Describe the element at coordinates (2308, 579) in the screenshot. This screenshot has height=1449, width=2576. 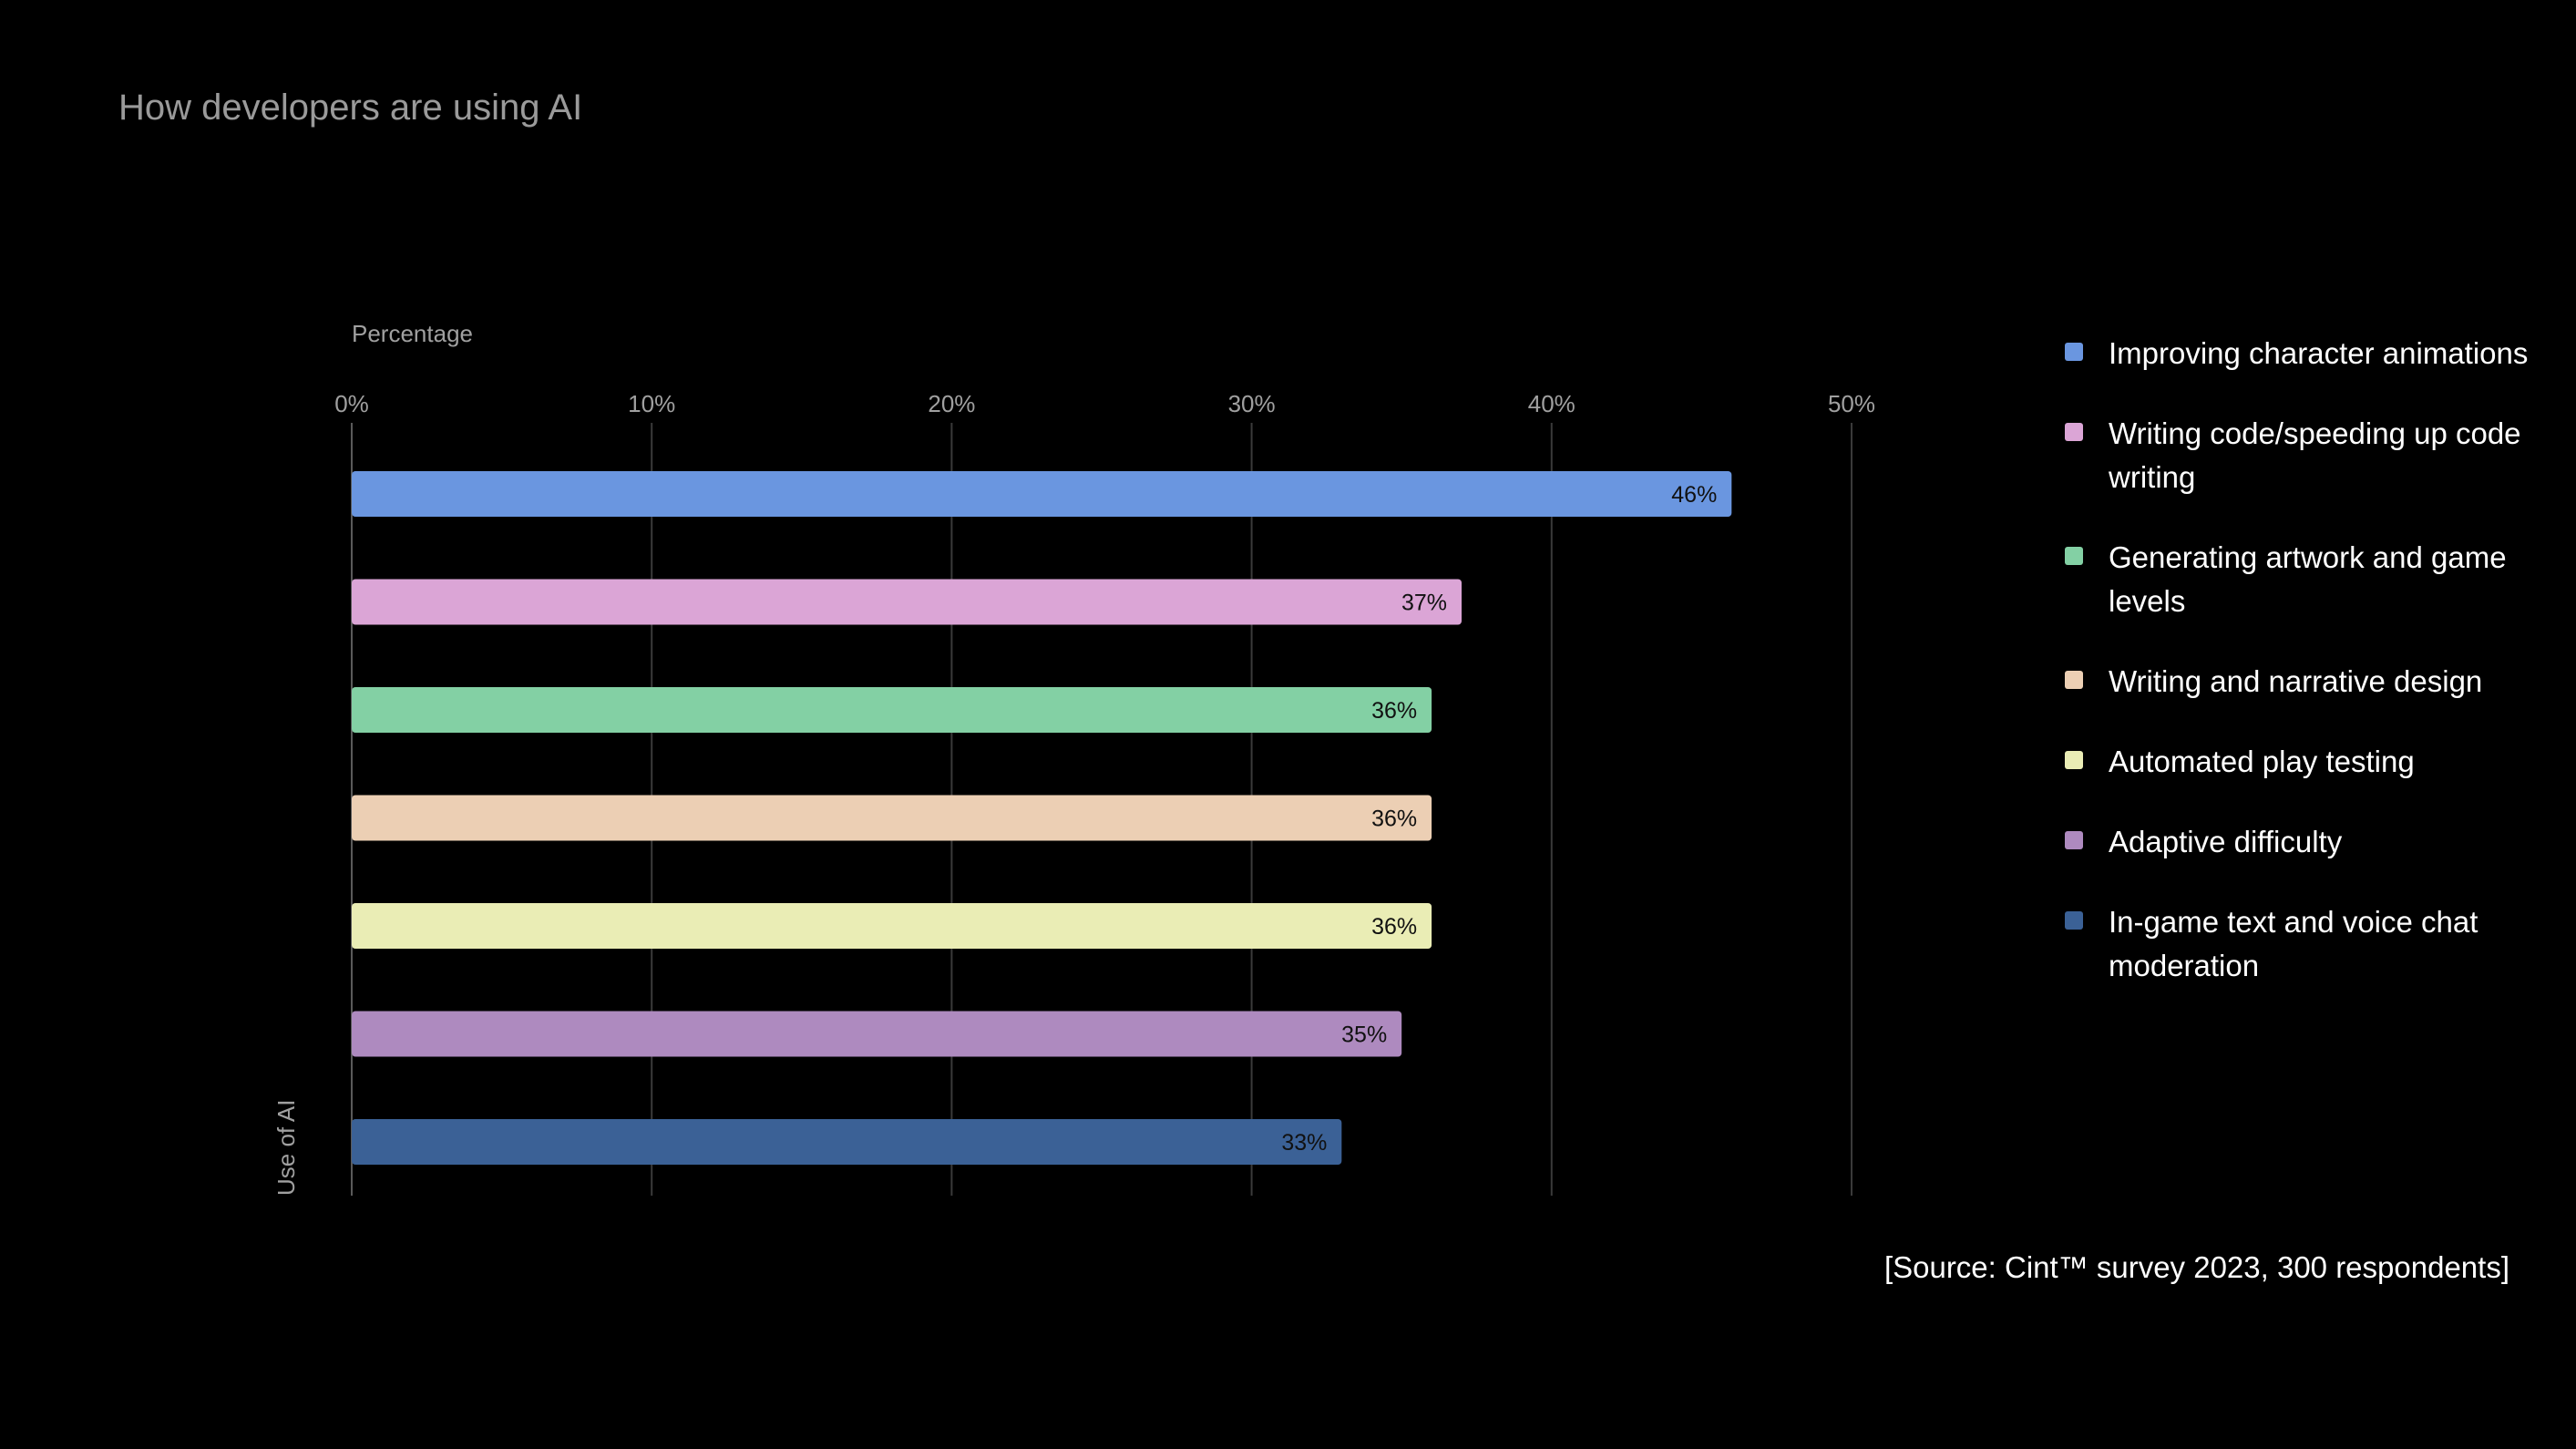
I see `legend-label: Generating artwork and game levels` at that location.